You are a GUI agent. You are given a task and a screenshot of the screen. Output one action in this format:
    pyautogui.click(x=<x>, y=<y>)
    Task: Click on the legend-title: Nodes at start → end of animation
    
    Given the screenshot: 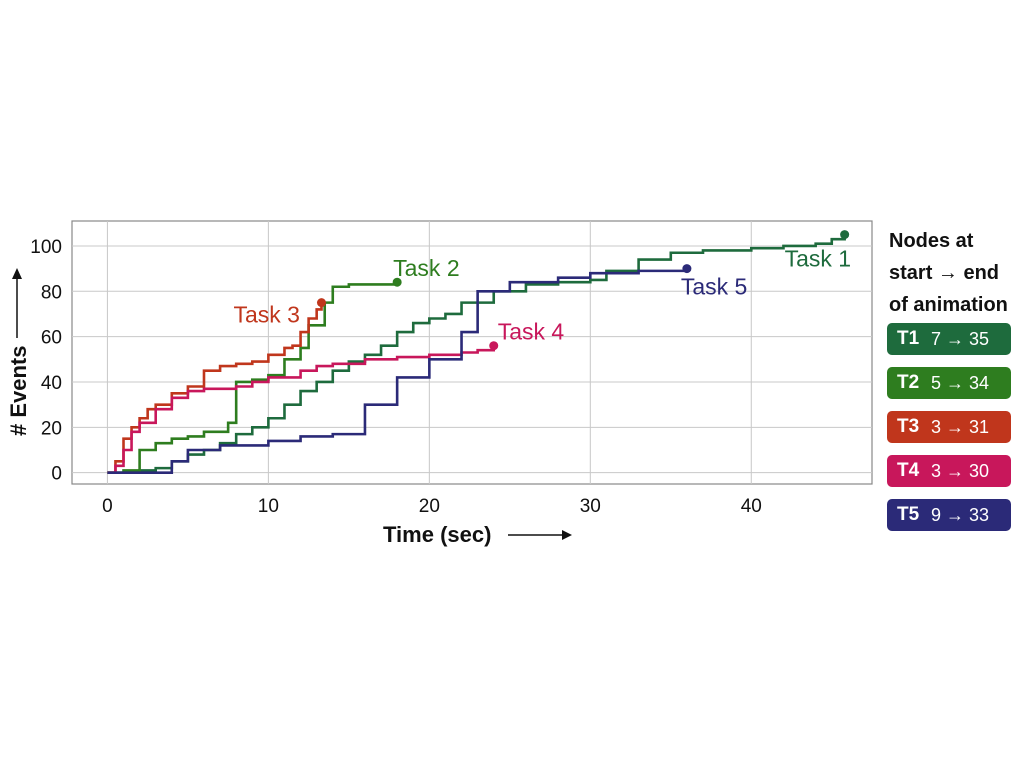 What is the action you would take?
    pyautogui.click(x=956, y=273)
    